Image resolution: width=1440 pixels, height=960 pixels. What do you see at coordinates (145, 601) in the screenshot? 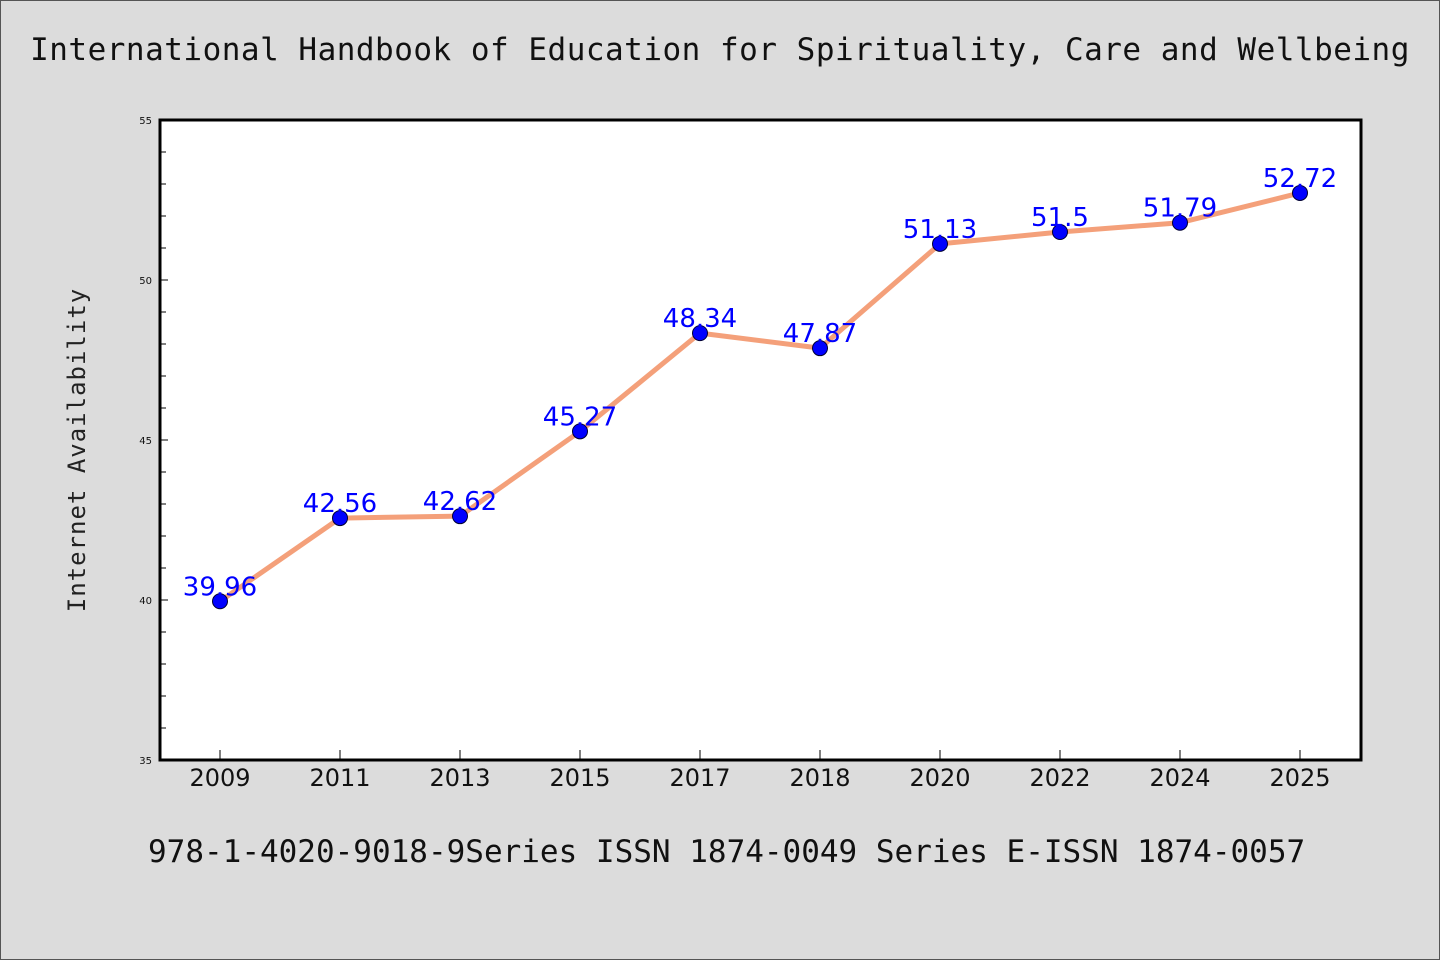
I see `y-tick-label: 40` at bounding box center [145, 601].